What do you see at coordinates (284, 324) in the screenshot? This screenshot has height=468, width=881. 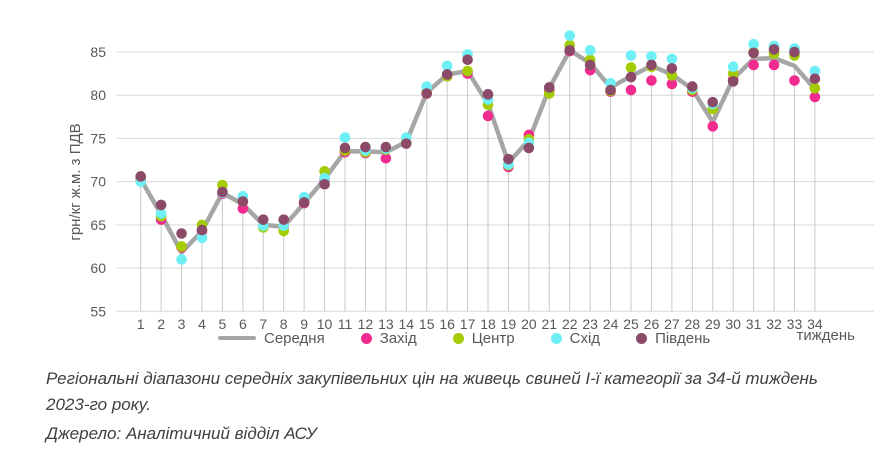 I see `x-tick-label: 8` at bounding box center [284, 324].